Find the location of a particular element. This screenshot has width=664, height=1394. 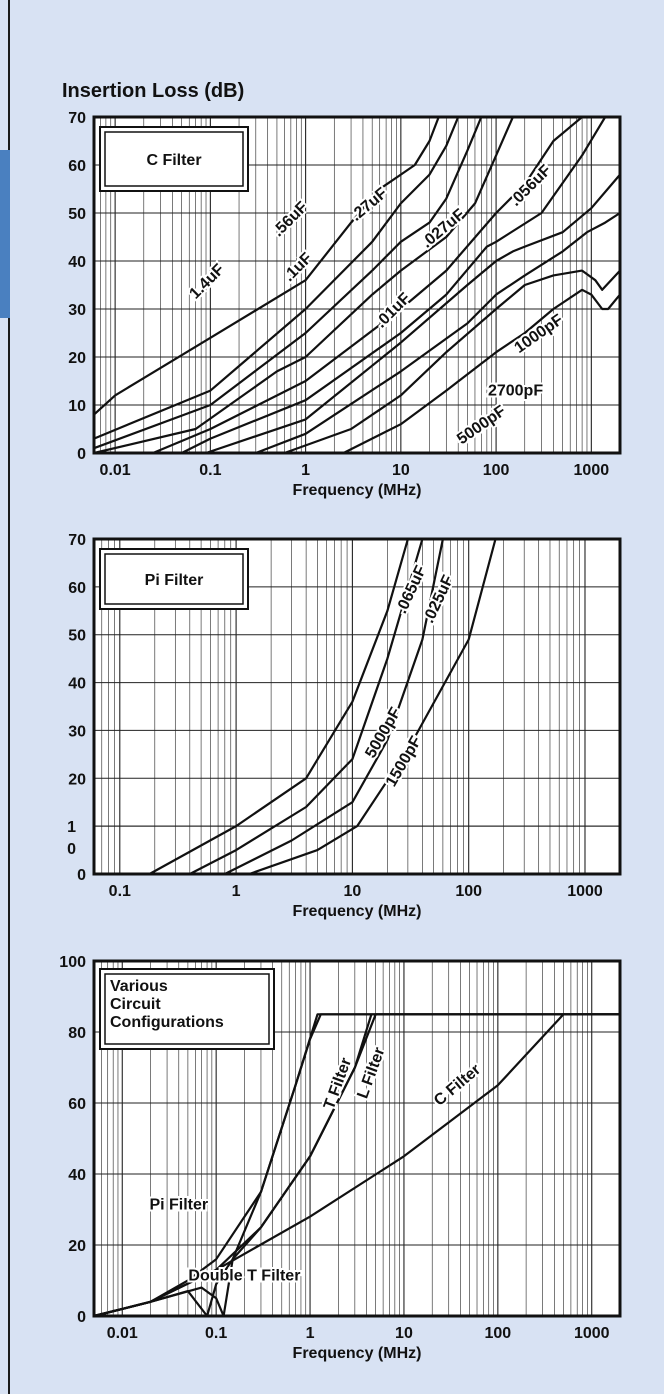

series-label: 2700pF is located at coordinates (515, 390).